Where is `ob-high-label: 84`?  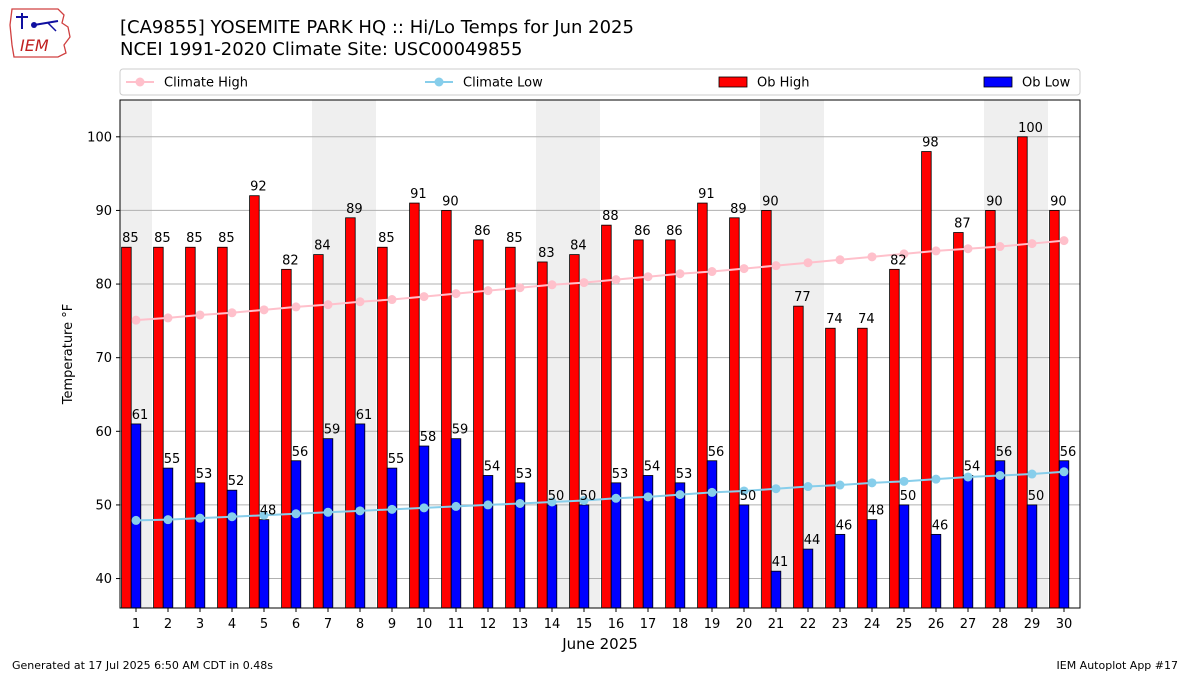 ob-high-label: 84 is located at coordinates (578, 246).